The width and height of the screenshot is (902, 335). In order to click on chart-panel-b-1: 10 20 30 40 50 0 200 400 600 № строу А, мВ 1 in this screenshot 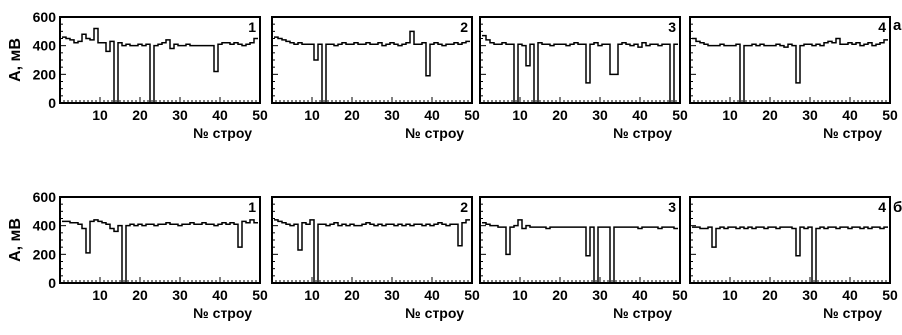, I will do `click(137, 255)`.